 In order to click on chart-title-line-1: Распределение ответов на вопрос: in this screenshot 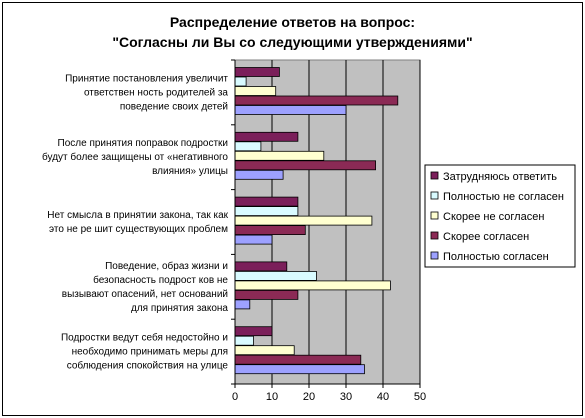, I will do `click(292, 22)`.